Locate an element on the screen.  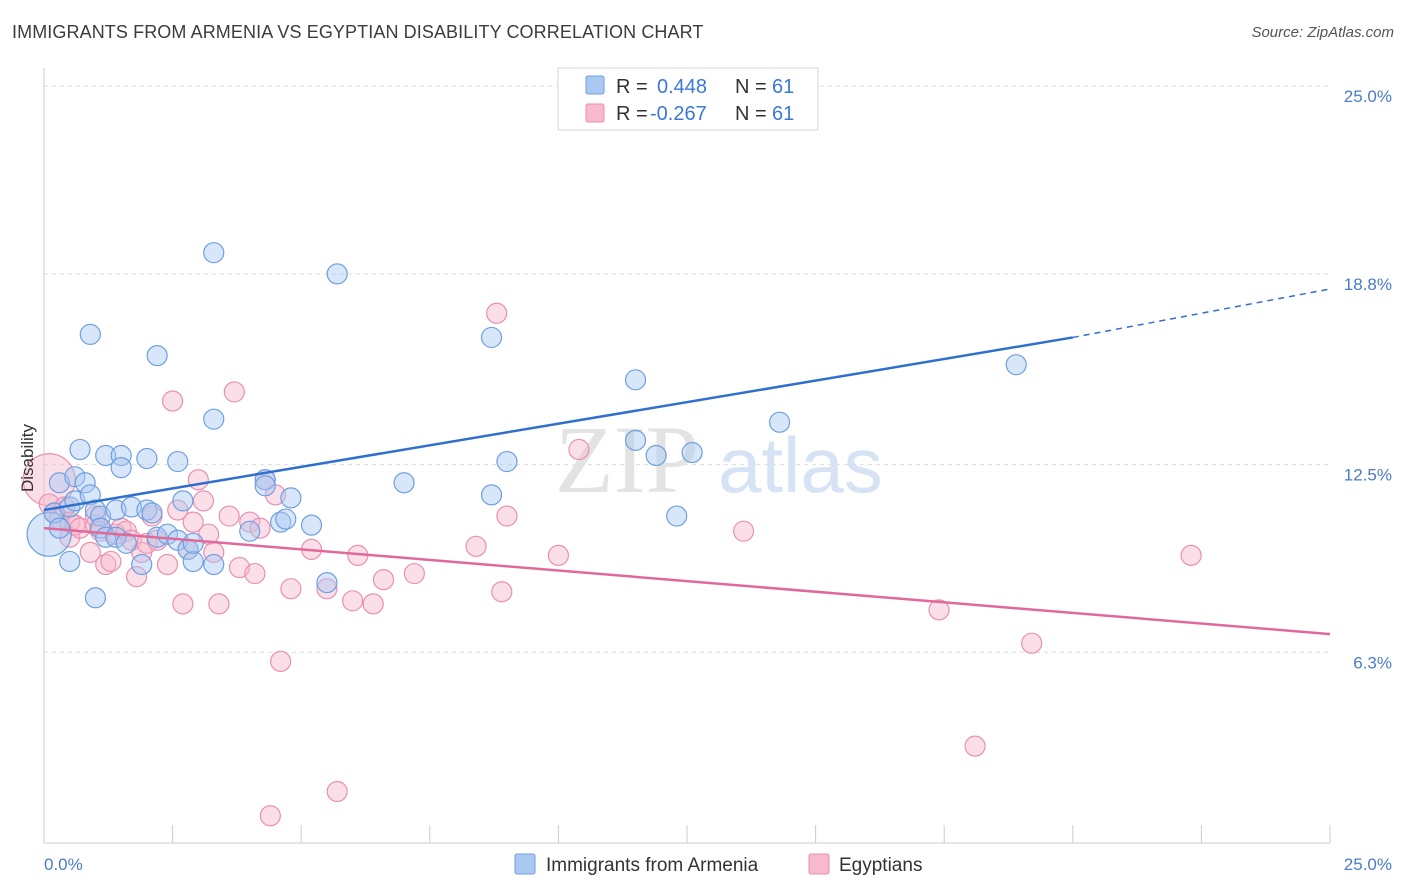
source-credit: Source: ZipAtlas.com is located at coordinates (1322, 32).